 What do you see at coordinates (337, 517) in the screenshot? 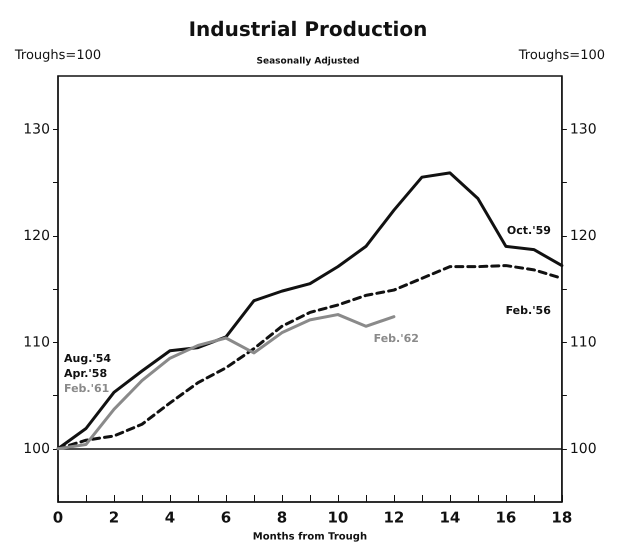
I see `x-tick-label: 10` at bounding box center [337, 517].